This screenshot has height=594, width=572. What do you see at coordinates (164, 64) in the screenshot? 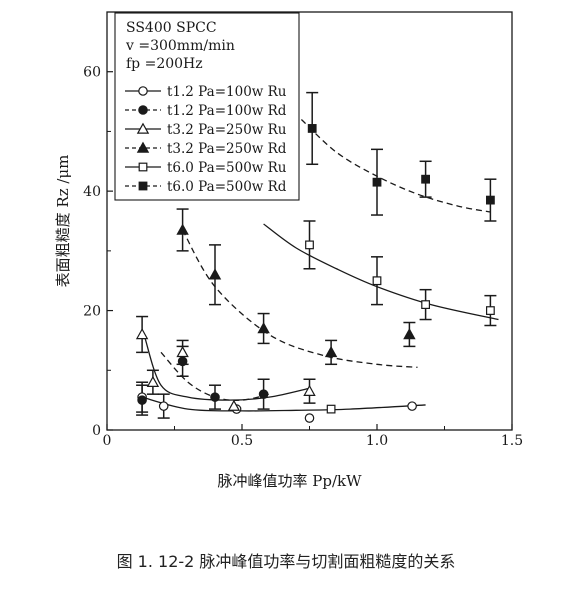
I see `legend-header-line: fp =200Hz` at bounding box center [164, 64].